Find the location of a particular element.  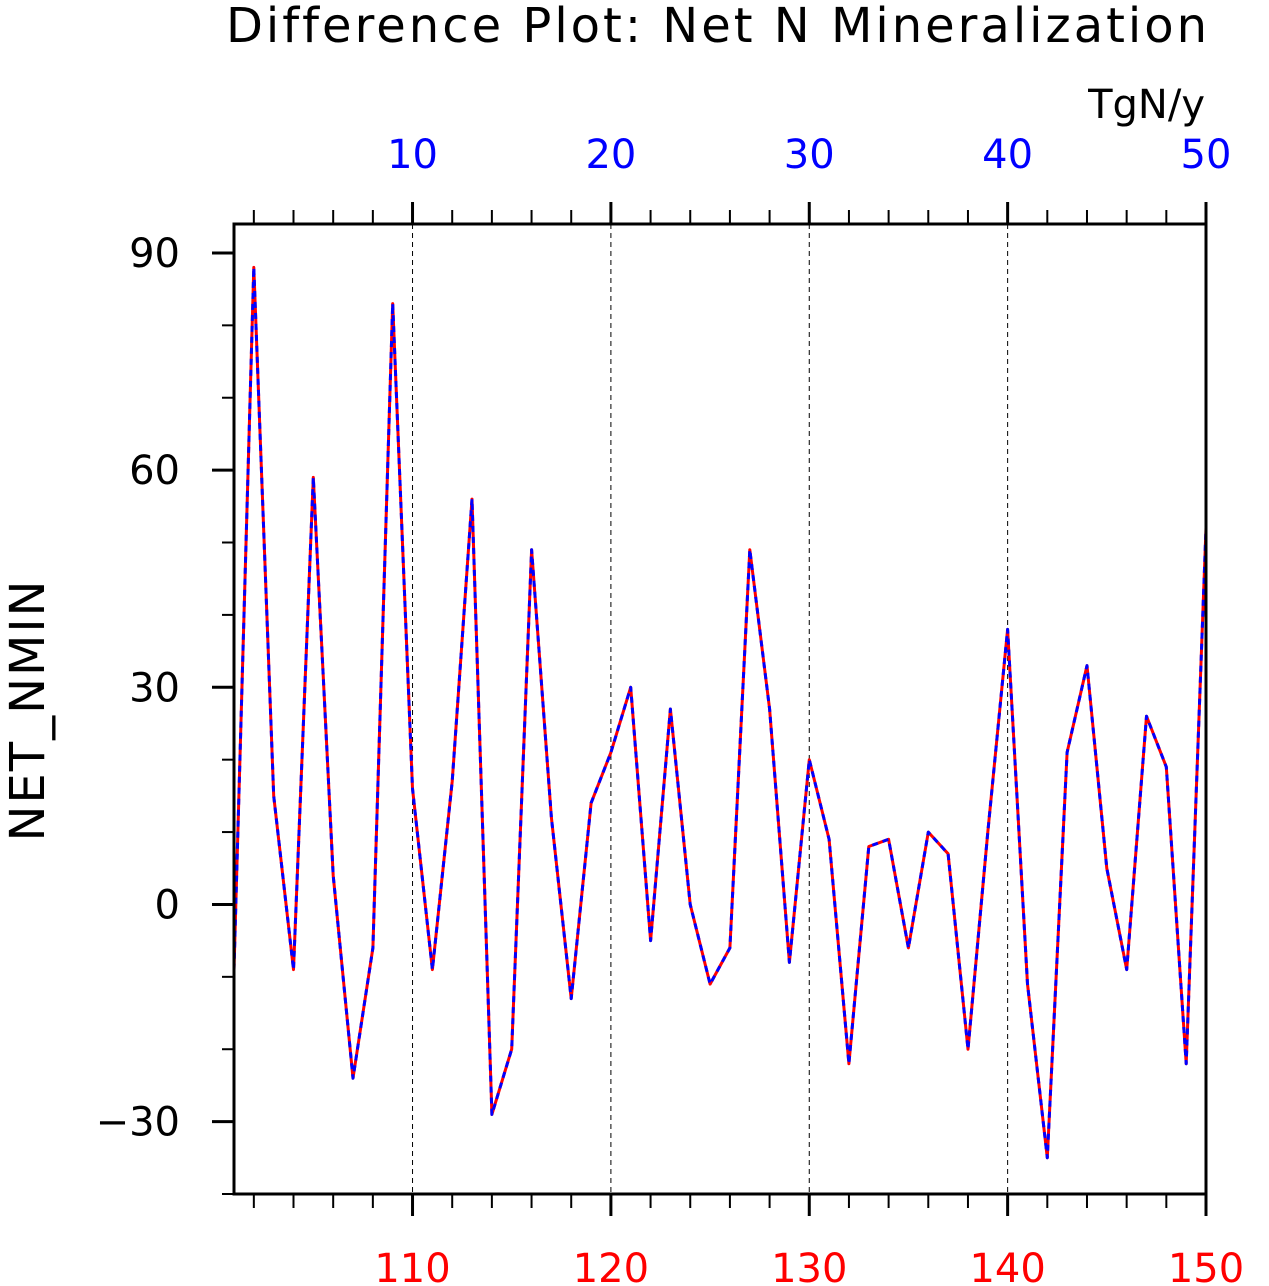

units-label: TgN/y is located at coordinates (1146, 105).